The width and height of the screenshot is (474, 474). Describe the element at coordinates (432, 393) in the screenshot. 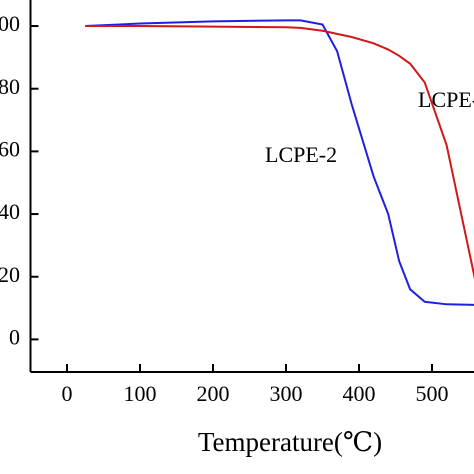

I see `x-tick-label: 500` at that location.